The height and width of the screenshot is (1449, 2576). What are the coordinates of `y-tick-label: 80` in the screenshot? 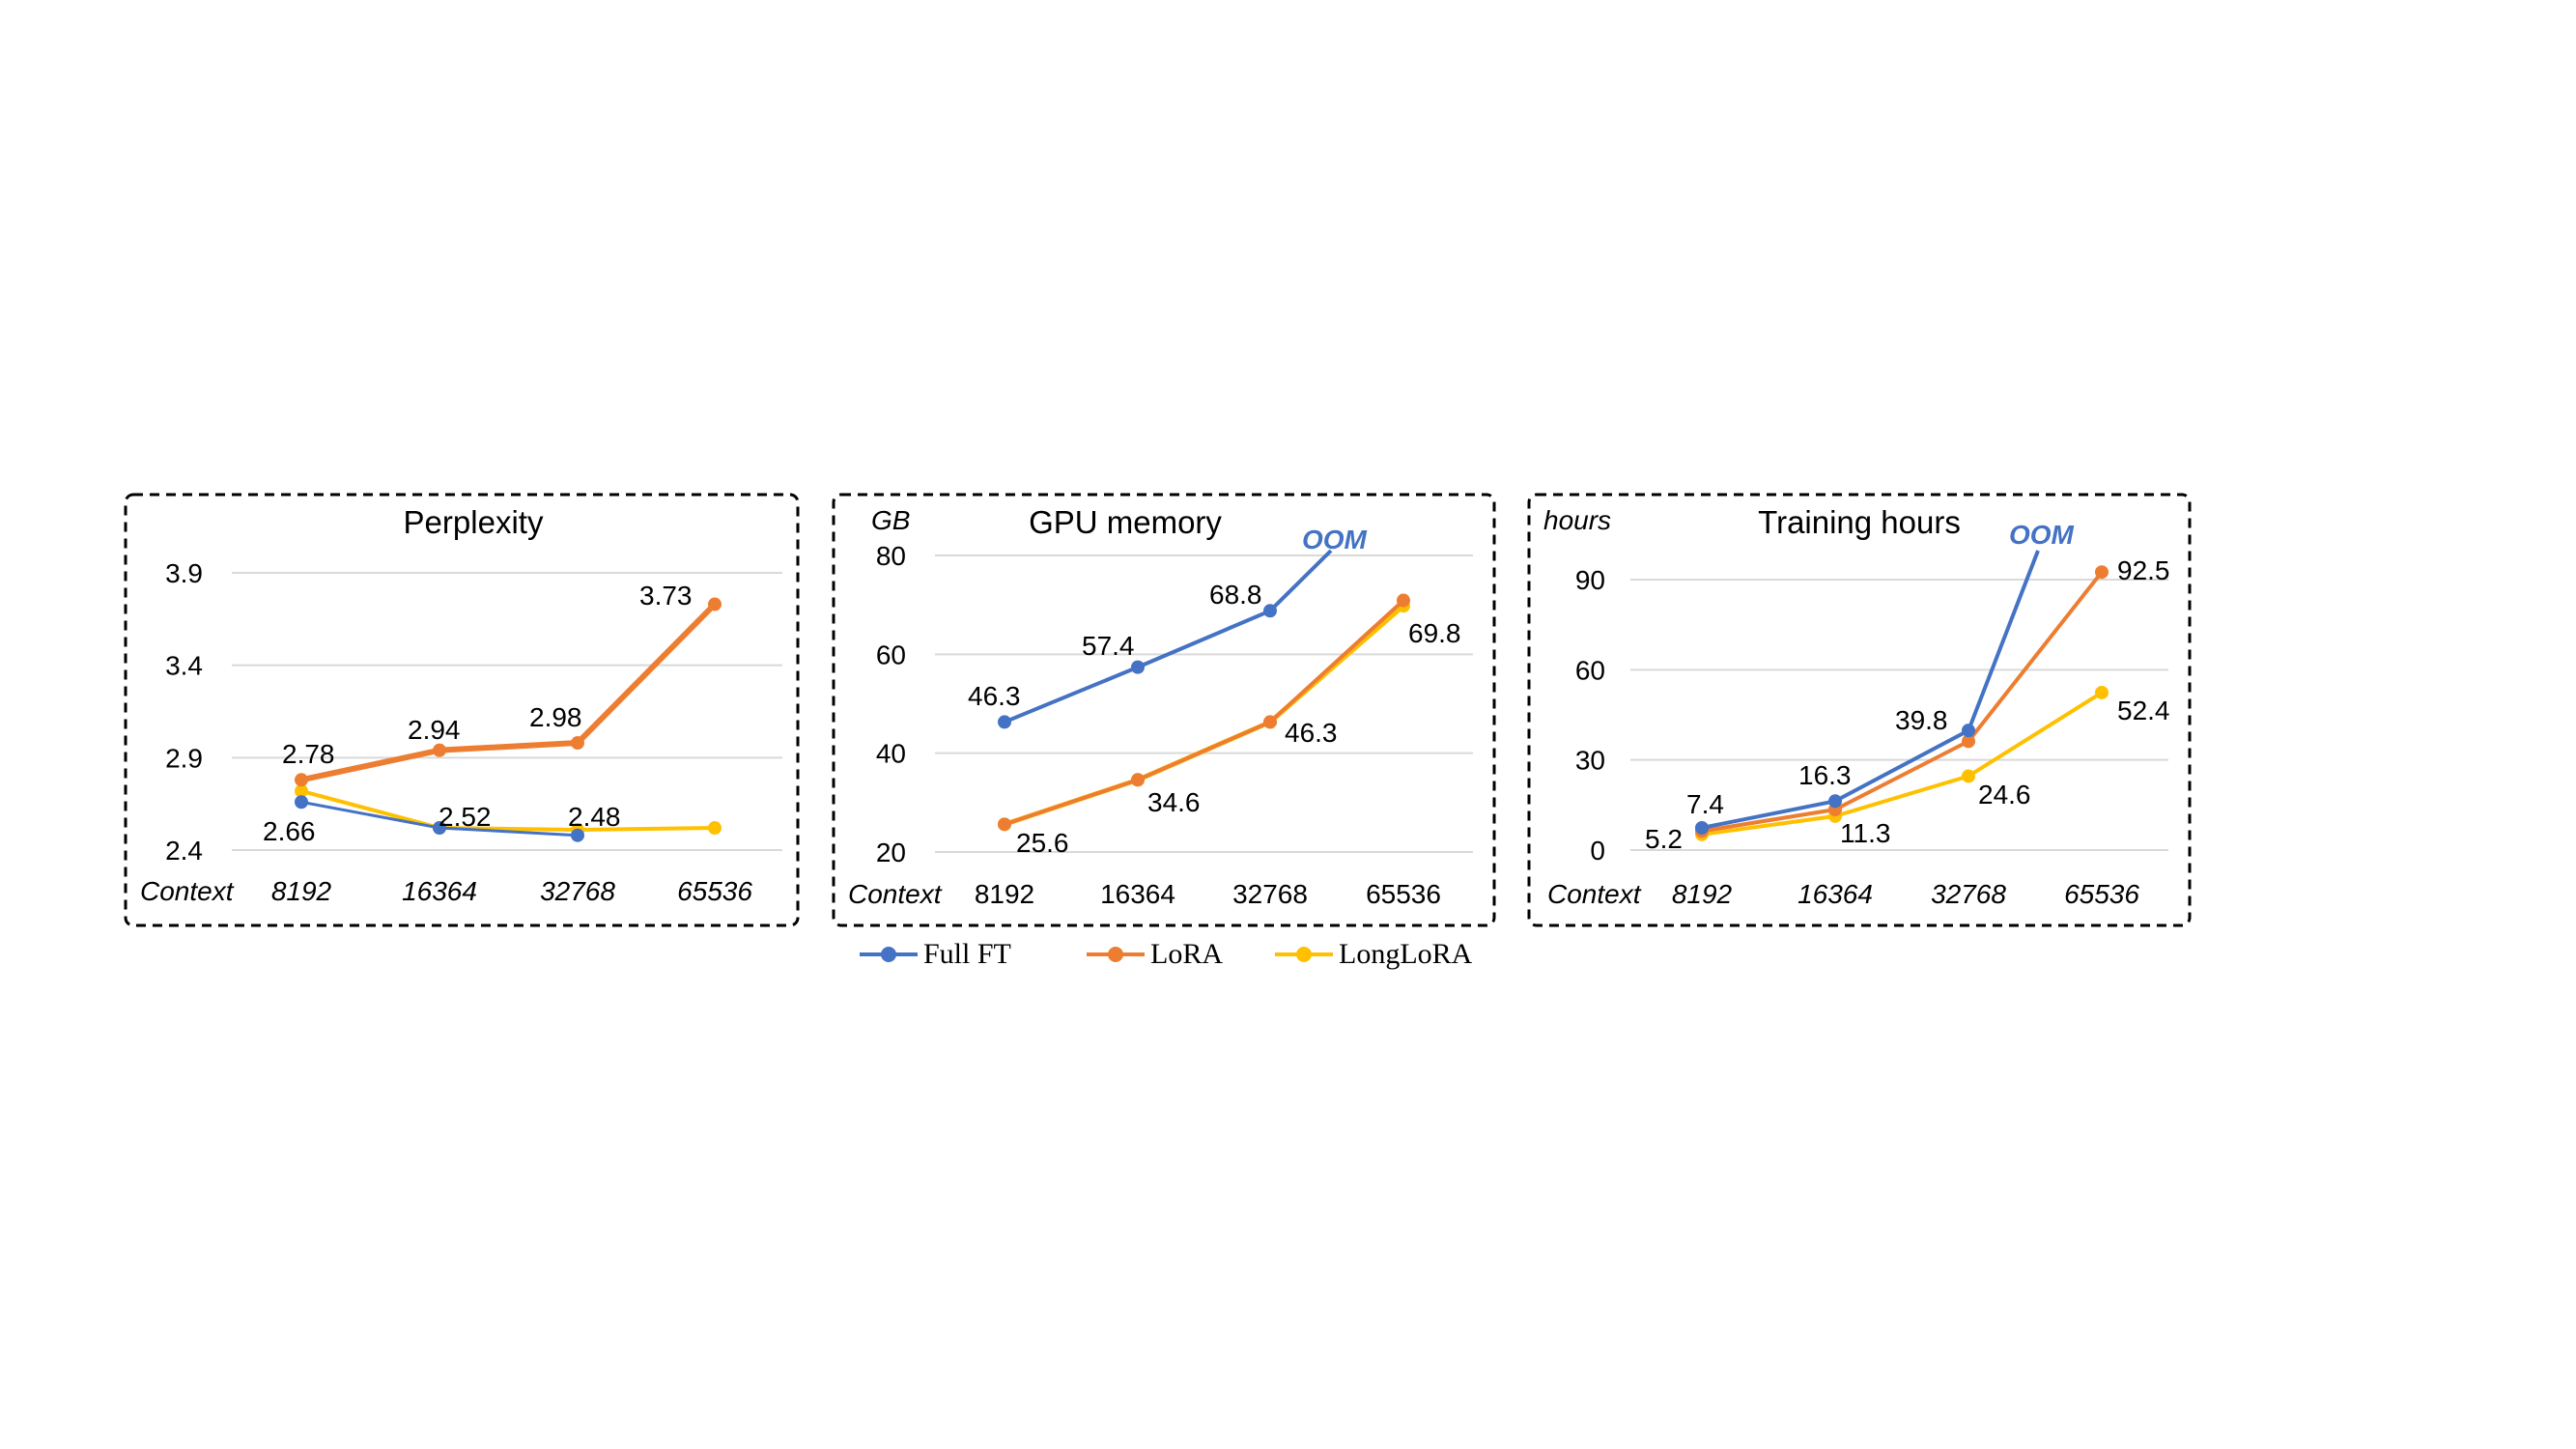 It's located at (891, 556).